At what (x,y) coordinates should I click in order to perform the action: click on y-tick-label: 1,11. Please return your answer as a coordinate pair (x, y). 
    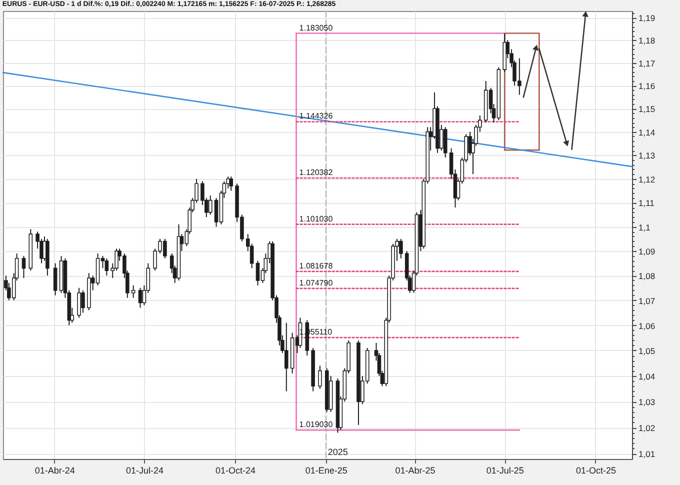
    Looking at the image, I should click on (646, 203).